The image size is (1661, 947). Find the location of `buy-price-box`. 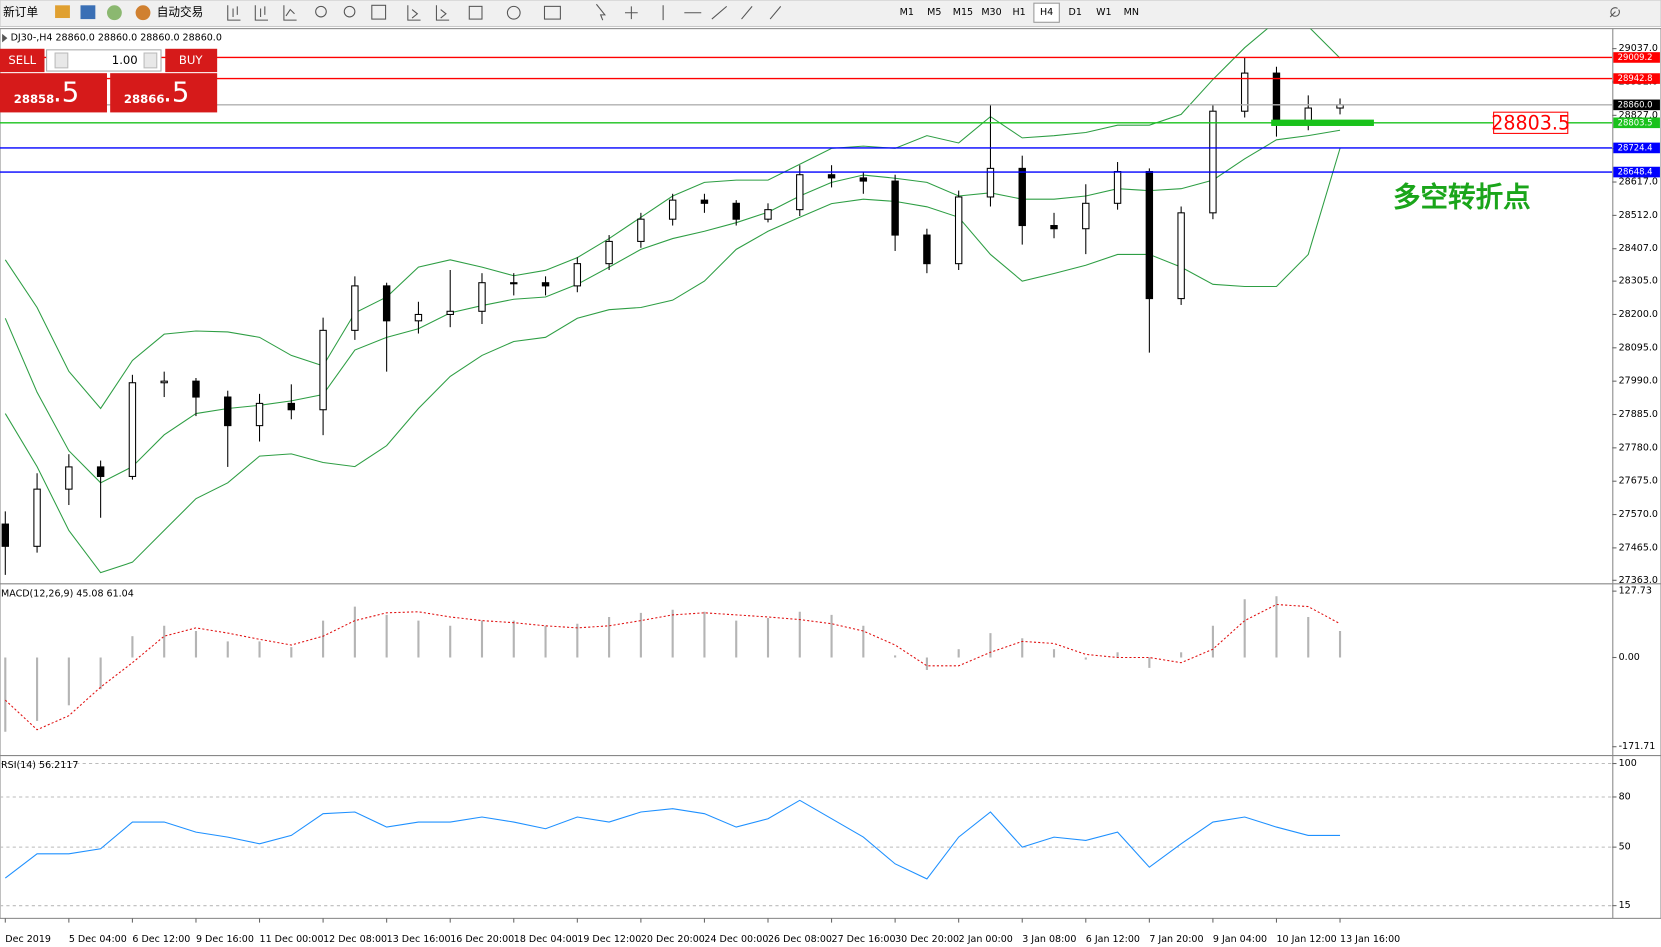

buy-price-box is located at coordinates (164, 93).